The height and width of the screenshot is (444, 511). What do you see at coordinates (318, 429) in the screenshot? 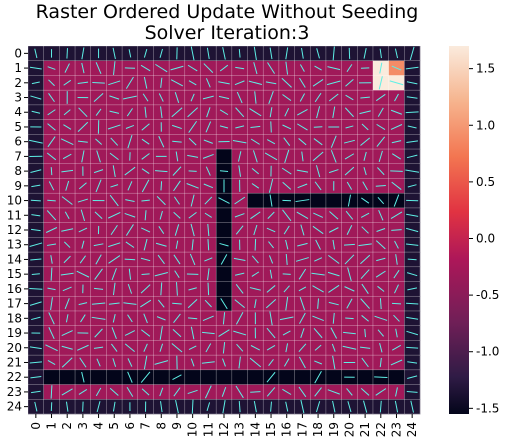
I see `x-tick-label: 18` at bounding box center [318, 429].